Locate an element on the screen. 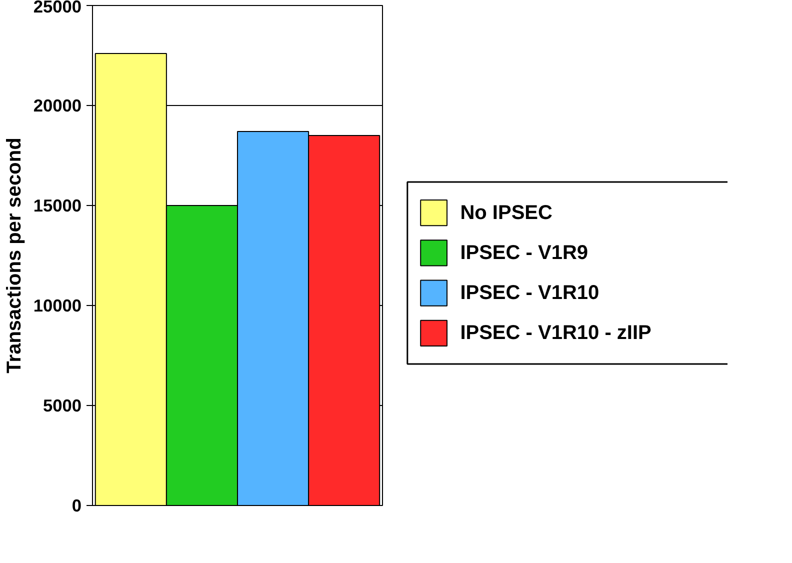  y-tick-label: 25000 is located at coordinates (57, 8).